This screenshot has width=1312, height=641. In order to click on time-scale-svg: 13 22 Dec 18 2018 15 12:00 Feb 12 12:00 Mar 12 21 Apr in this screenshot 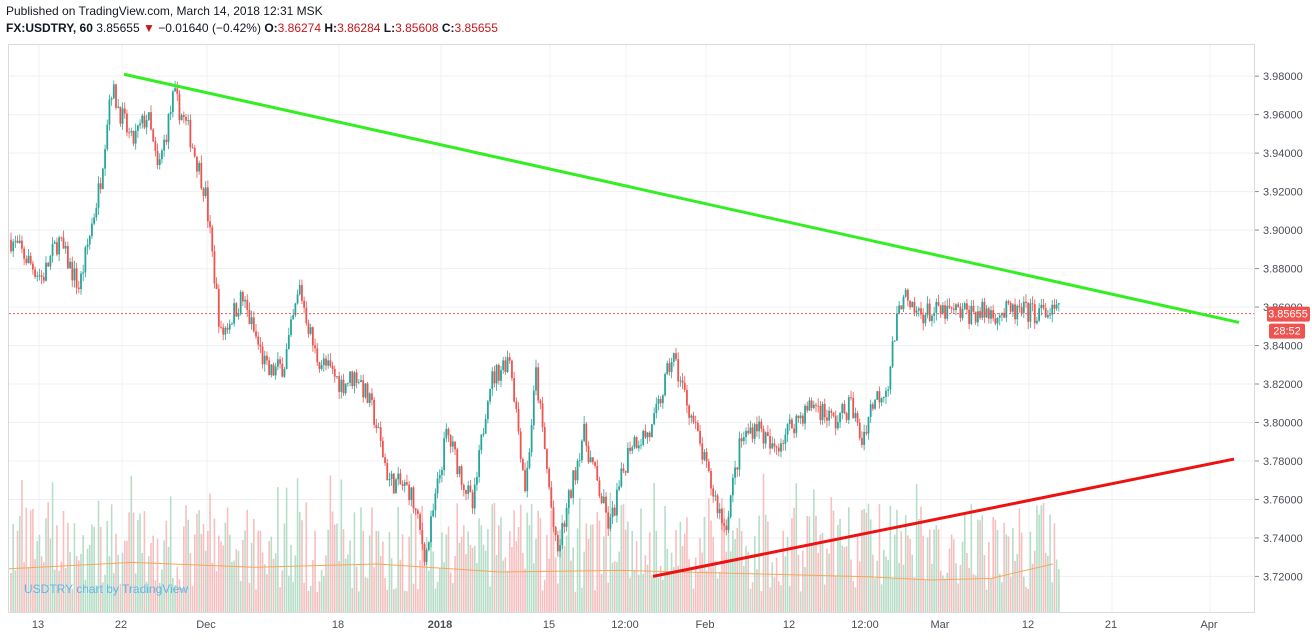, I will do `click(630, 624)`.